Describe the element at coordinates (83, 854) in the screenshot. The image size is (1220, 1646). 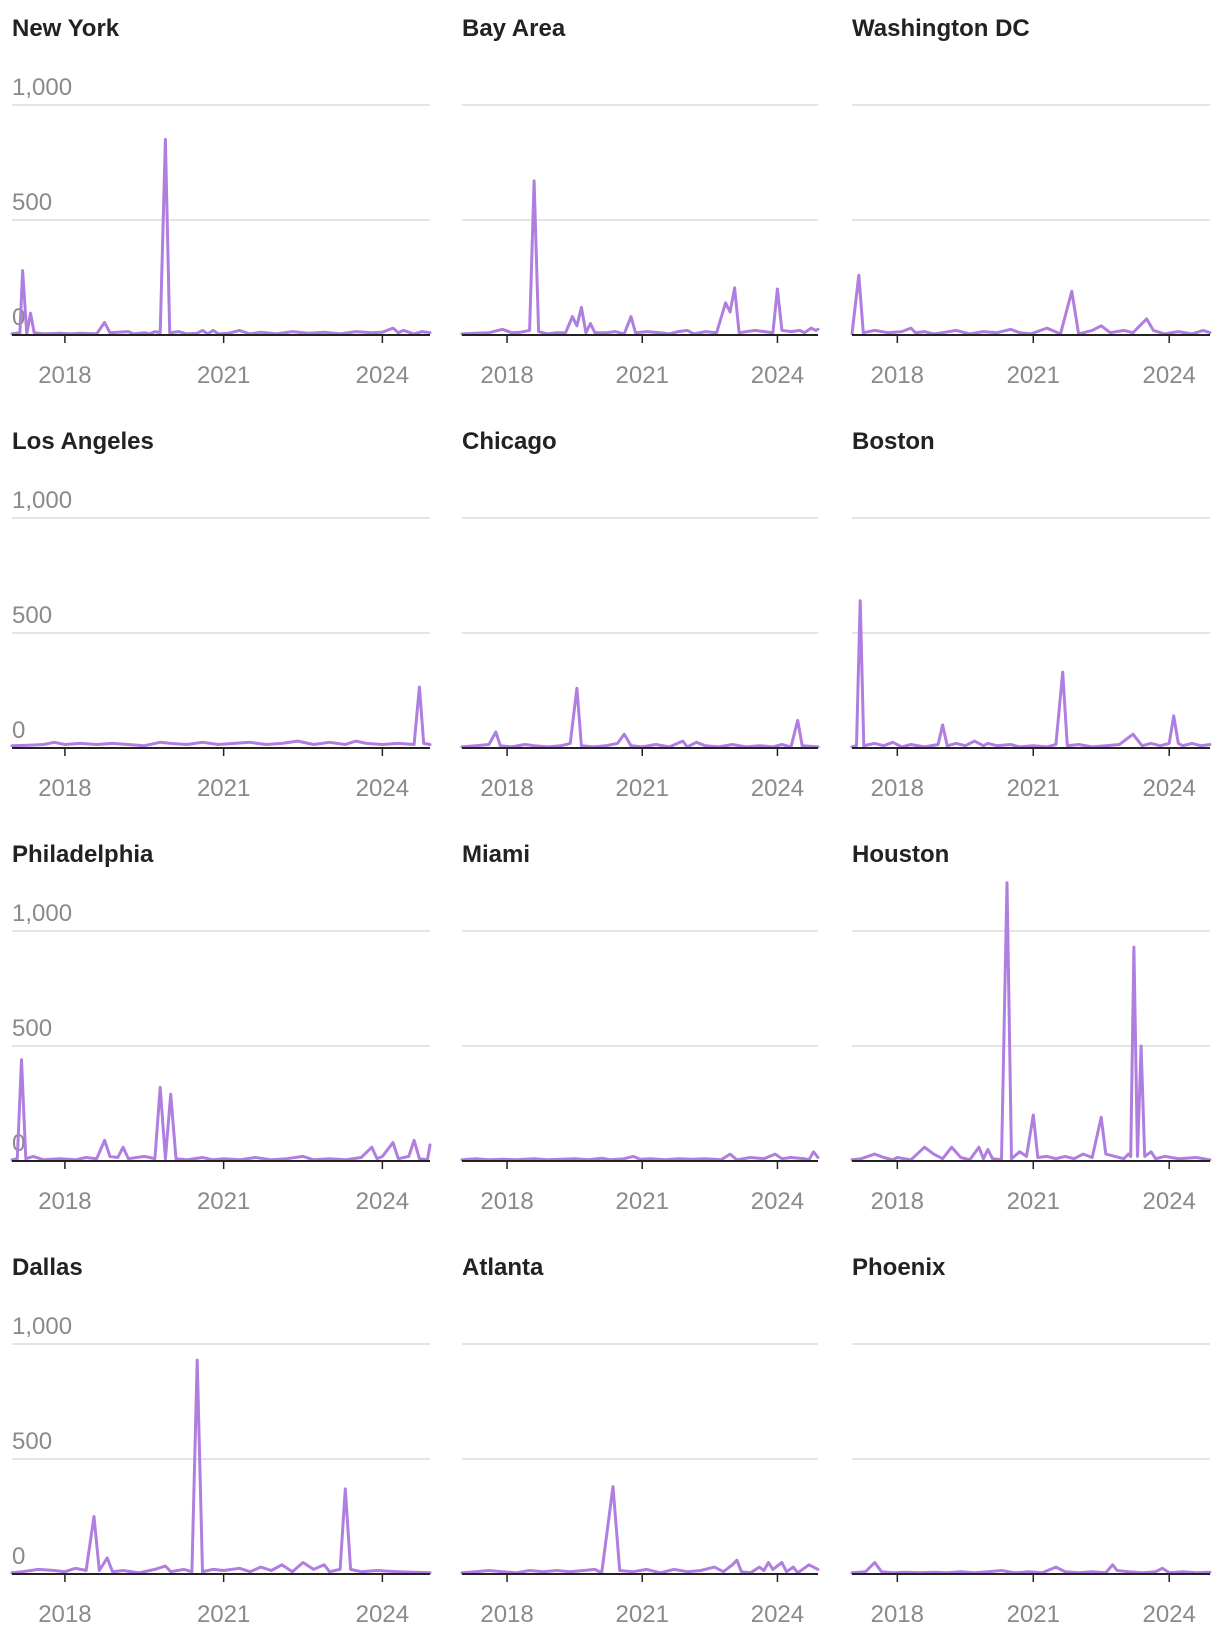
I see `panel-title: Philadelphia` at that location.